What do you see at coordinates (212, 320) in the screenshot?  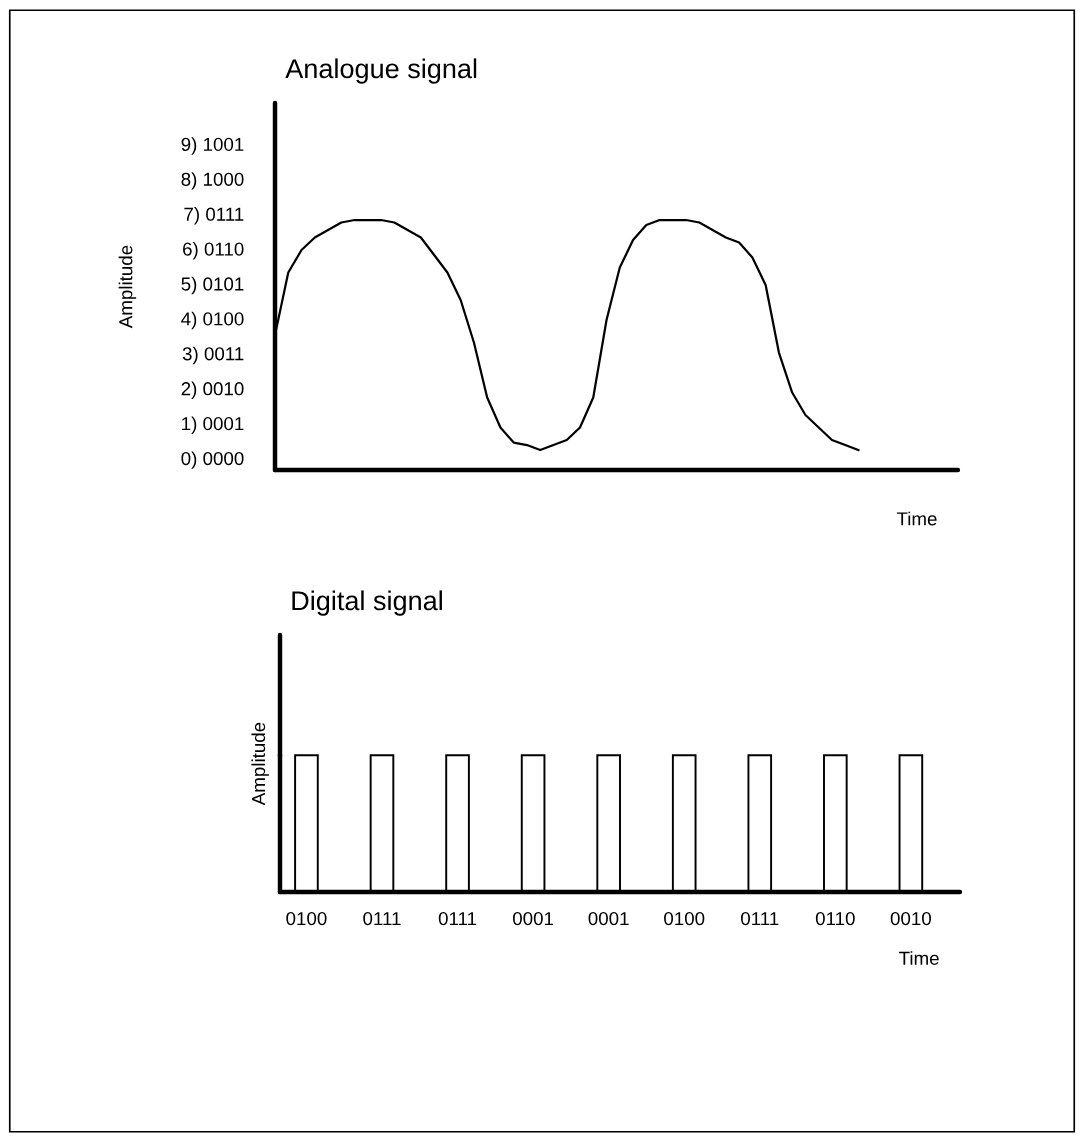 I see `text: 4) 0100` at bounding box center [212, 320].